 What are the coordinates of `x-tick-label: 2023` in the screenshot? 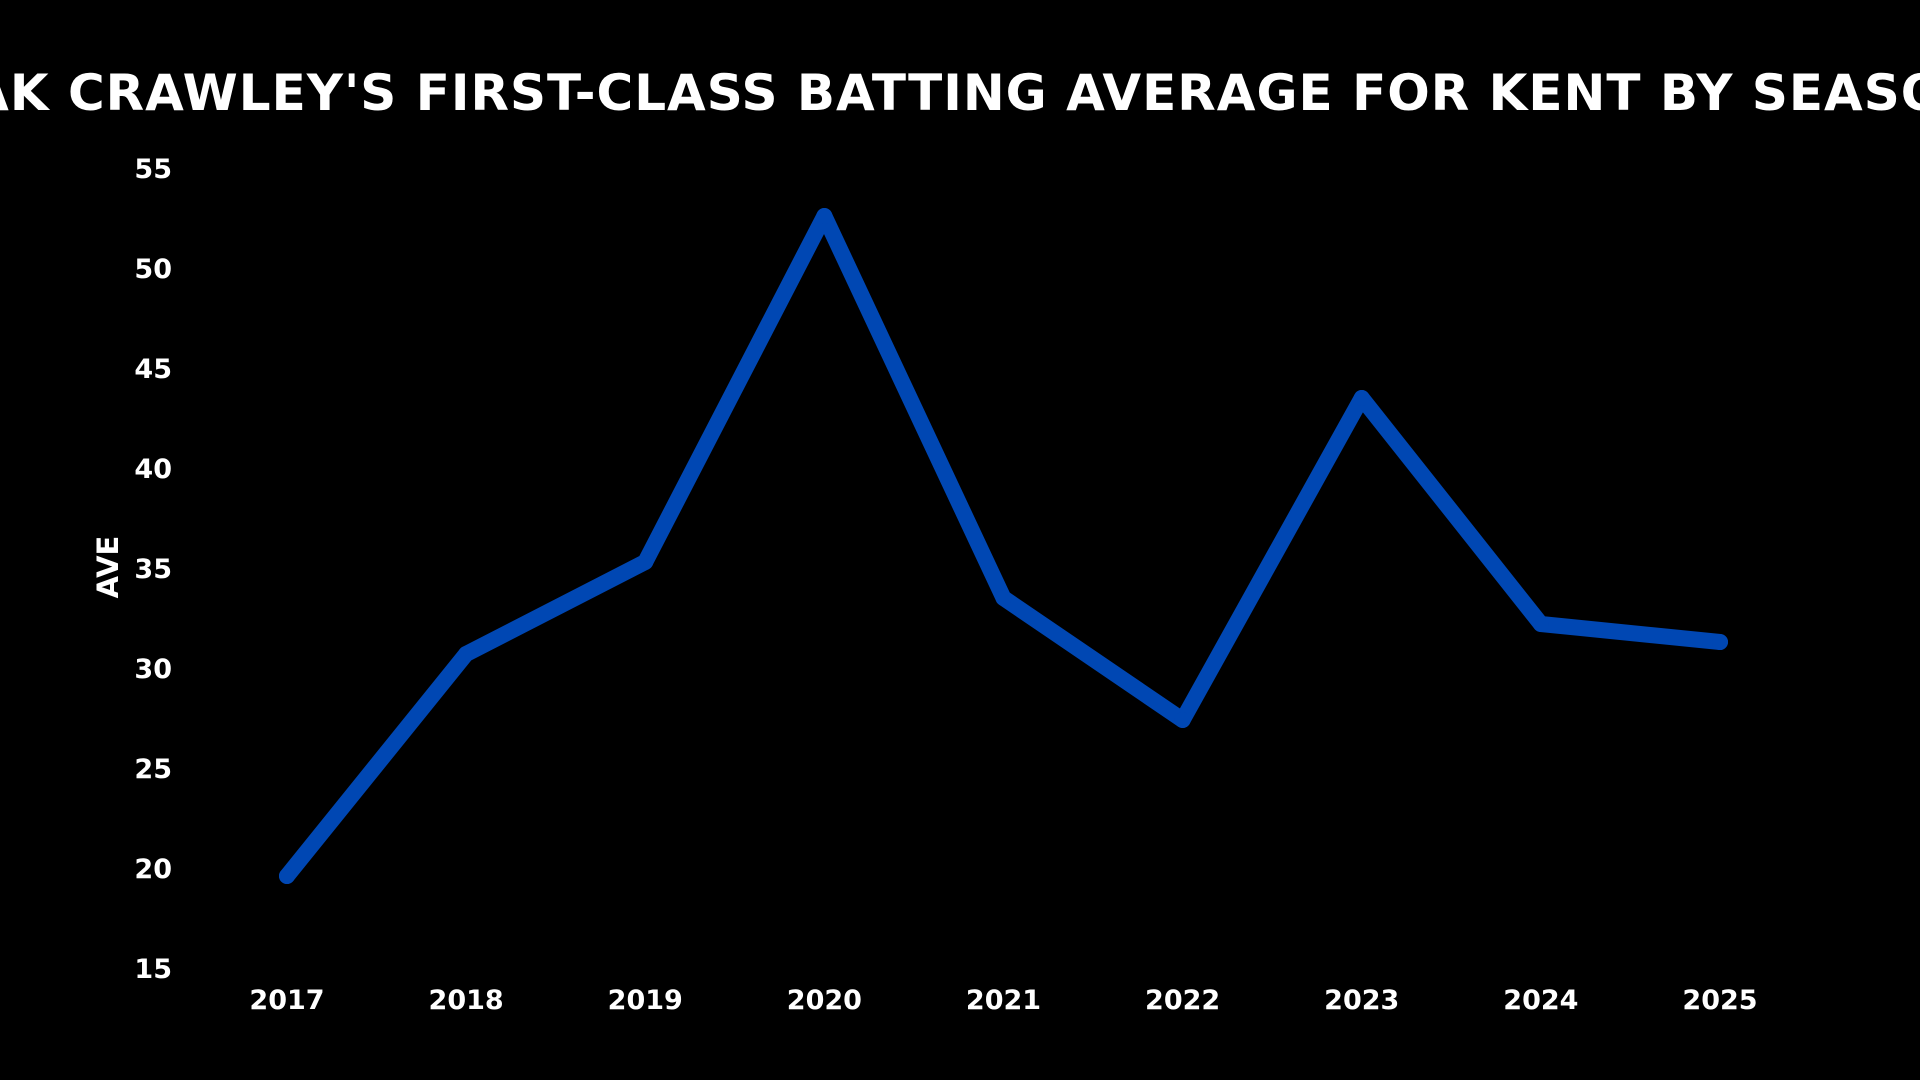 It's located at (1361, 1000).